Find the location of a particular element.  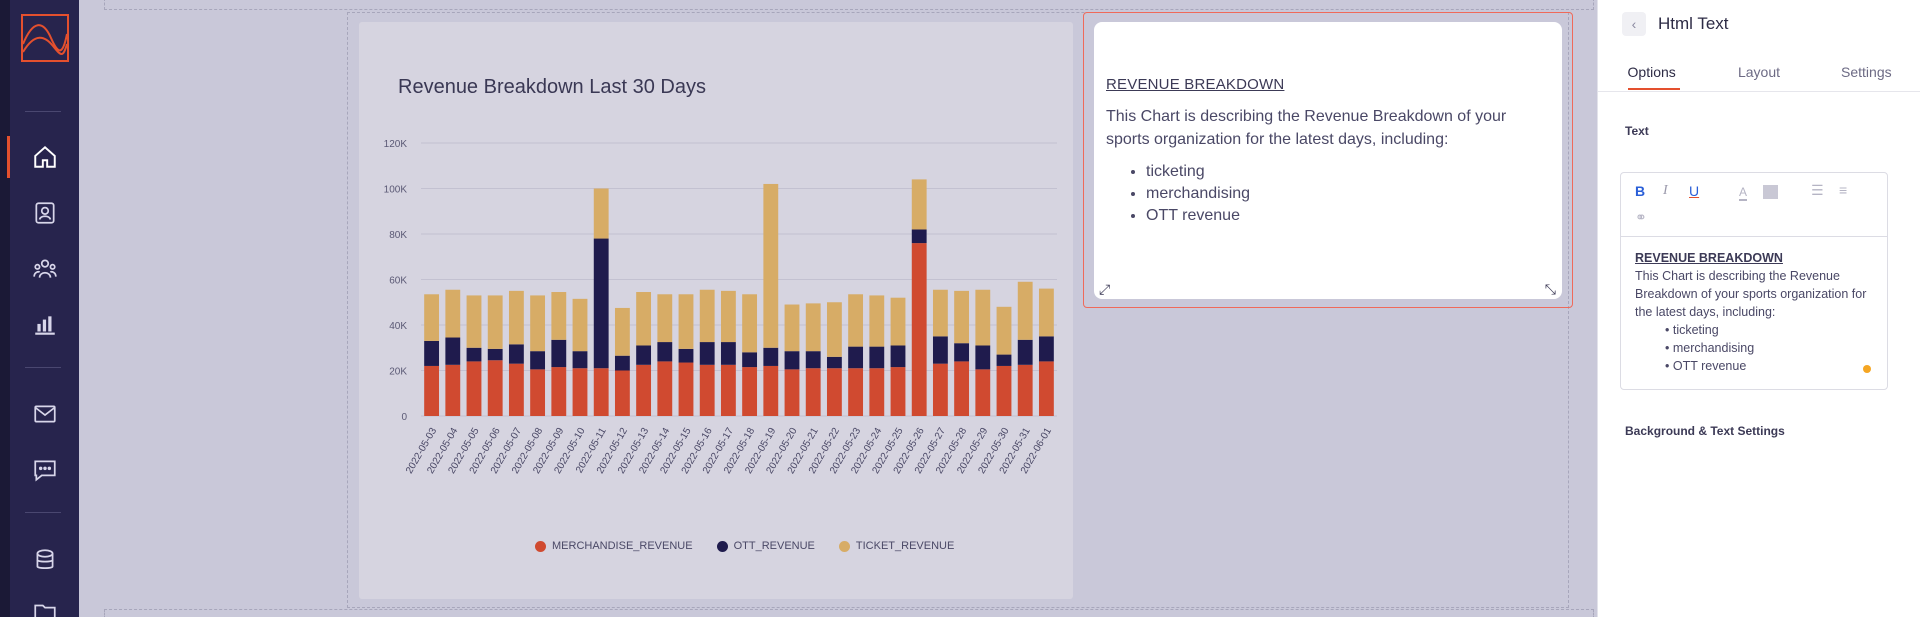

y-tick-label: 60K is located at coordinates (398, 281).